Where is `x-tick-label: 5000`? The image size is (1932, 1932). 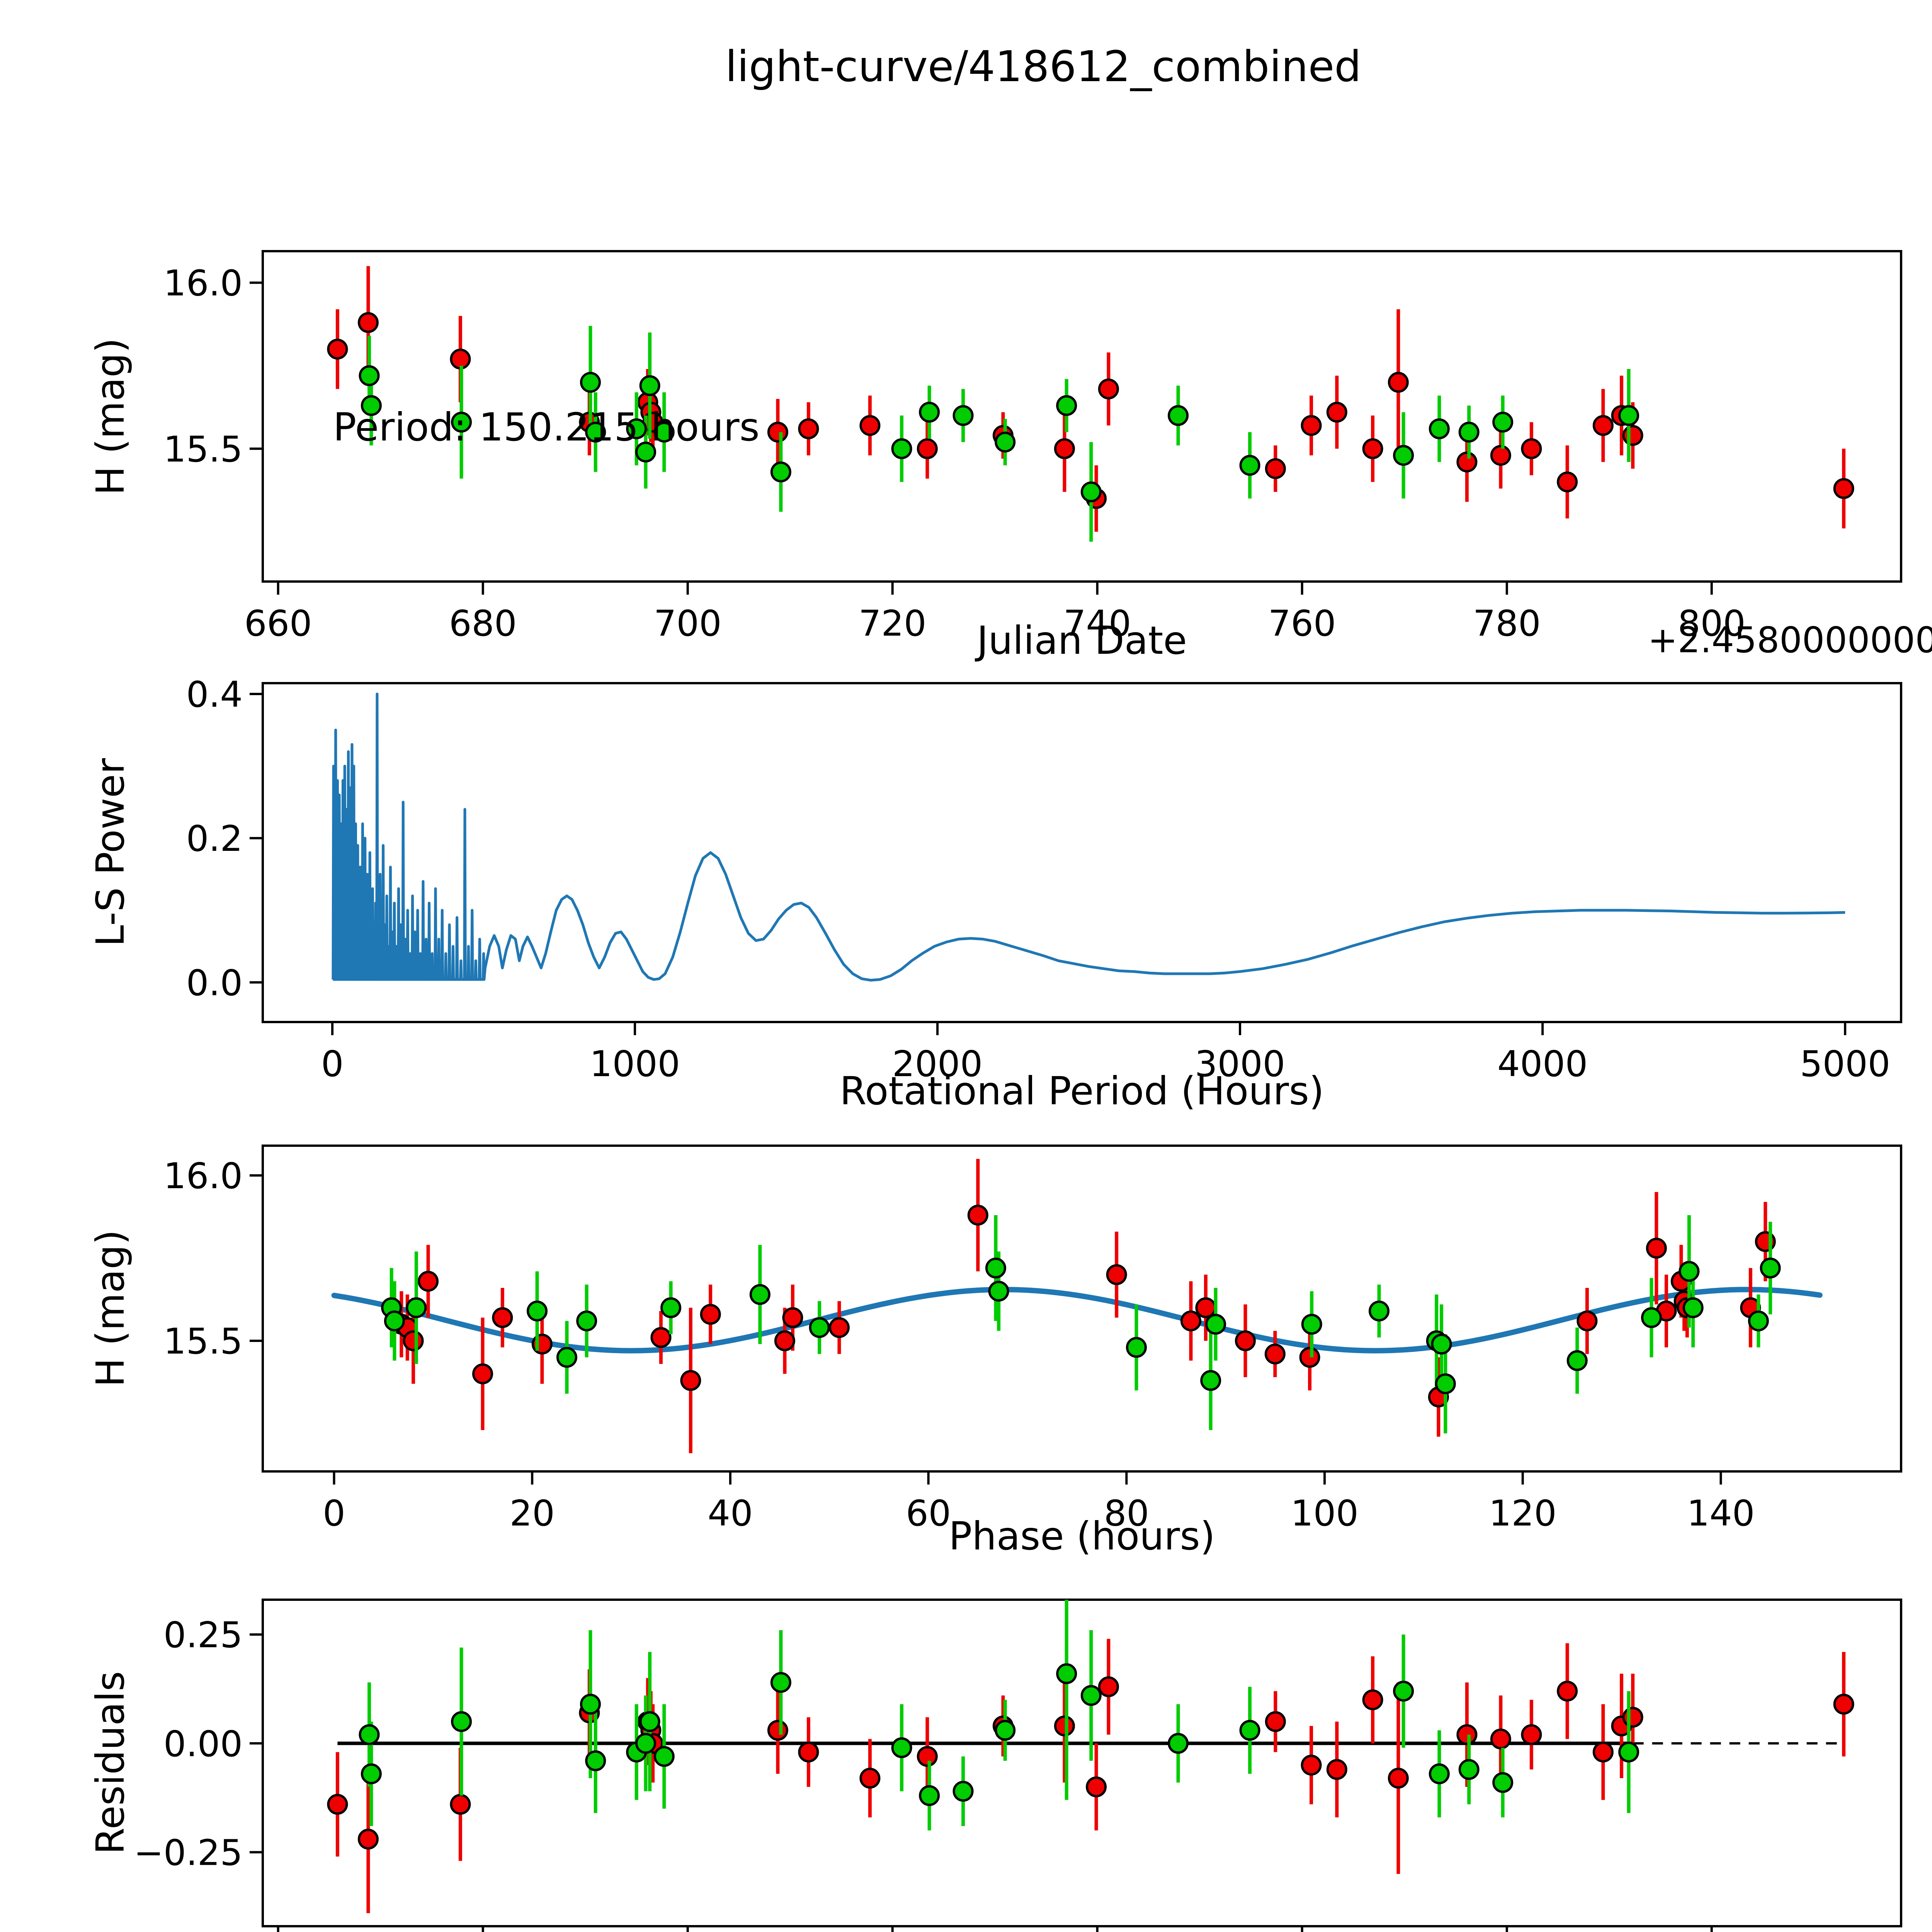
x-tick-label: 5000 is located at coordinates (1845, 1064).